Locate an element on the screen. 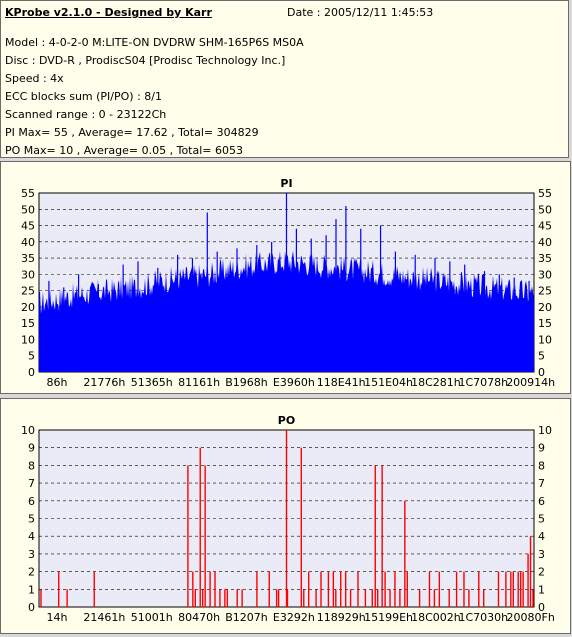 This screenshot has width=572, height=637. y-tick-label-right: 6 is located at coordinates (541, 501).